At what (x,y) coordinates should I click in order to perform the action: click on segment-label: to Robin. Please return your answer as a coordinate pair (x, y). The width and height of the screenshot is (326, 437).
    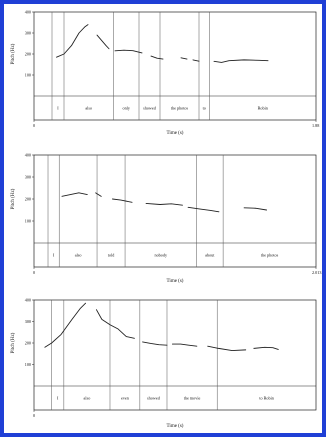
    Looking at the image, I should click on (266, 398).